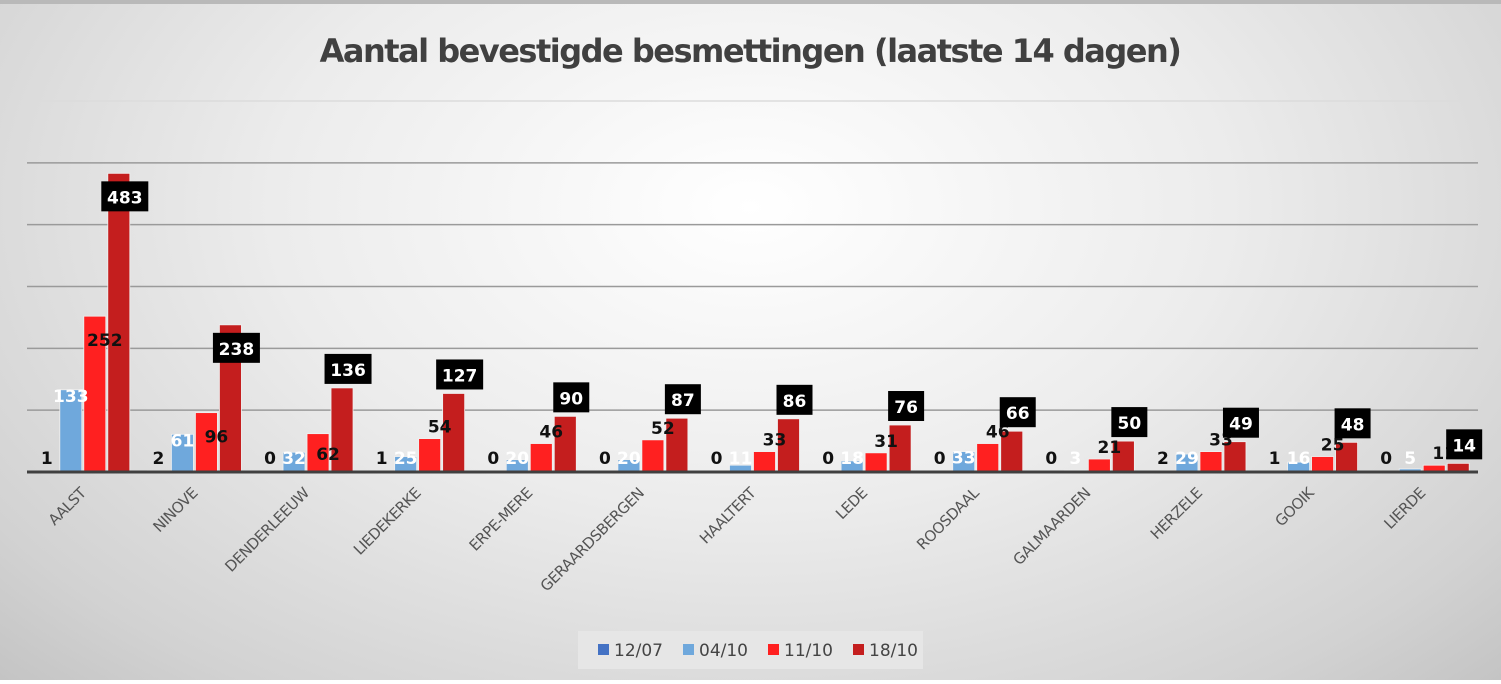 Image resolution: width=1501 pixels, height=684 pixels. Describe the element at coordinates (1051, 526) in the screenshot. I see `category-label: GALMAARDEN` at that location.